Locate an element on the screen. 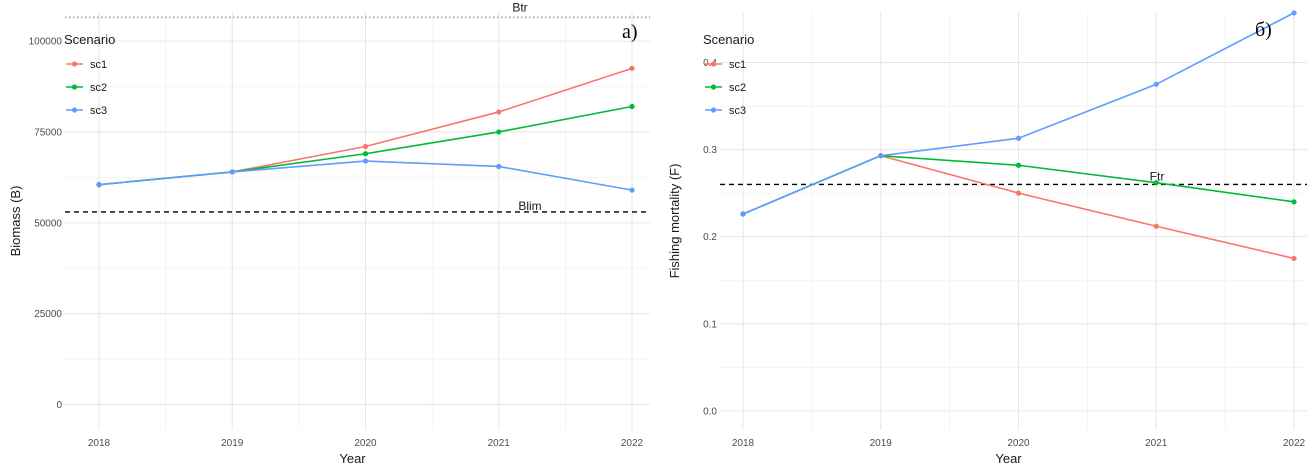  panel-letter: б) is located at coordinates (1263, 30).